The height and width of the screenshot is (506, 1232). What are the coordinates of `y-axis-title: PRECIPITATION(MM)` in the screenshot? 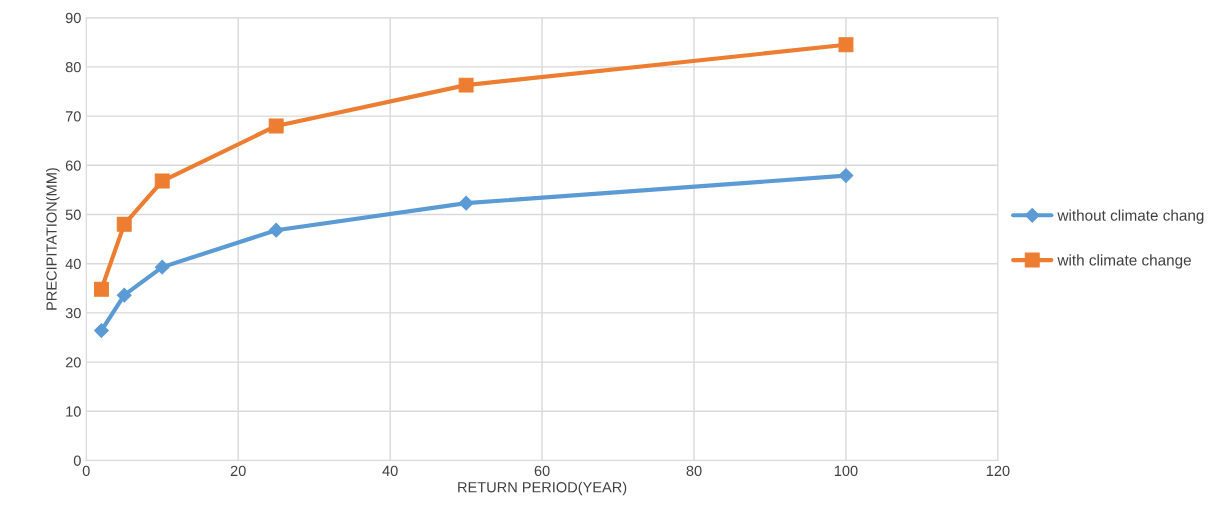 It's located at (53, 239).